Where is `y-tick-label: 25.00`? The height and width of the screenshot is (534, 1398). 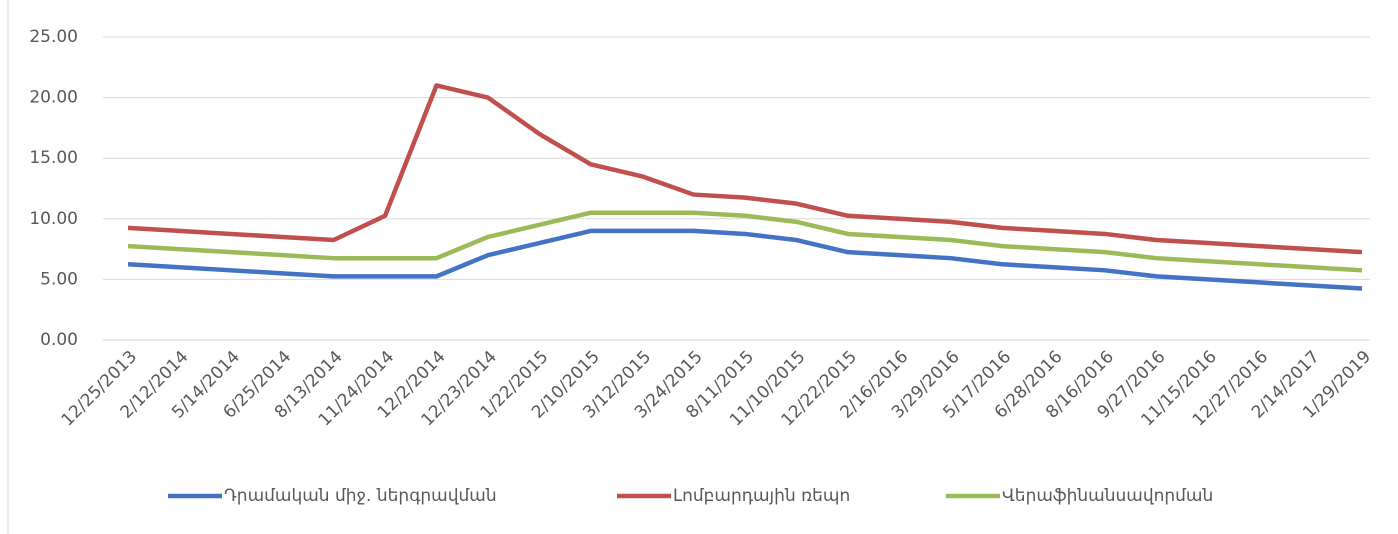 y-tick-label: 25.00 is located at coordinates (53, 37).